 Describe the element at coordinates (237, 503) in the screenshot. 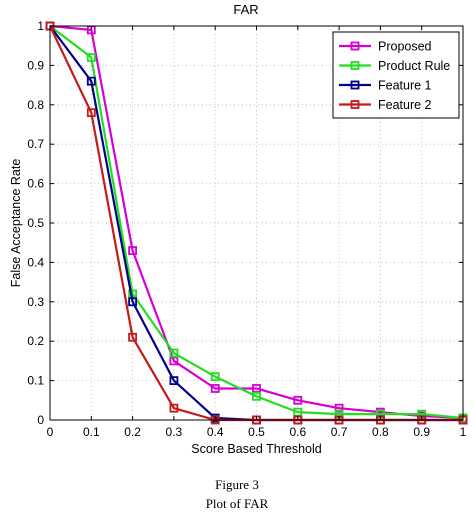

I see `figure-caption: Plot of FAR` at that location.